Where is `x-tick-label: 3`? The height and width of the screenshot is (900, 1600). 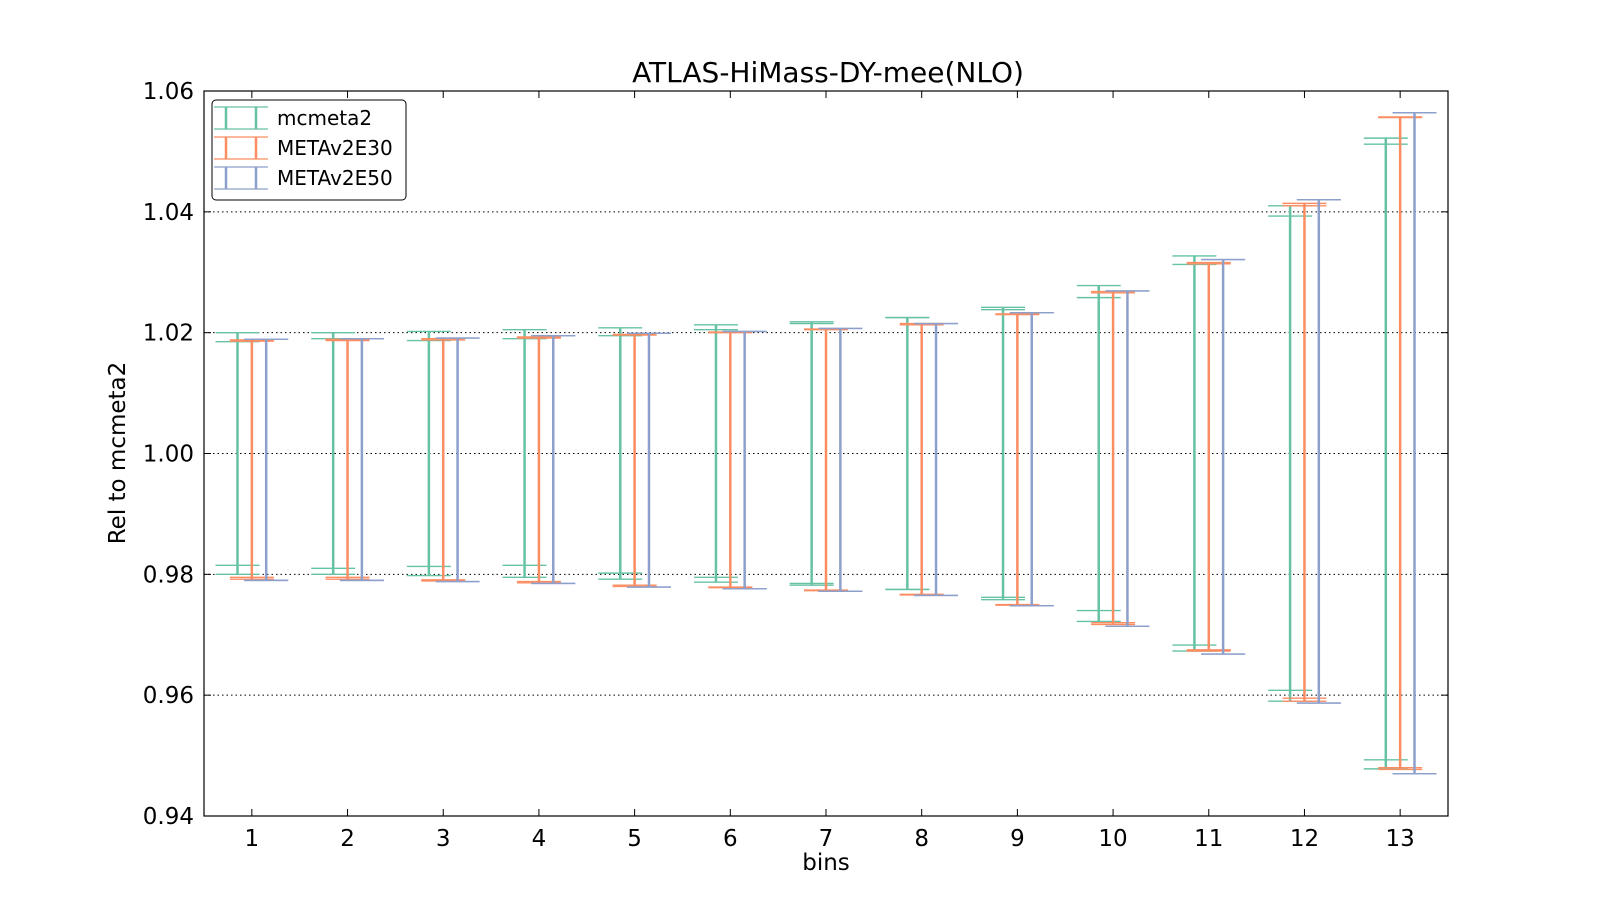
x-tick-label: 3 is located at coordinates (443, 839).